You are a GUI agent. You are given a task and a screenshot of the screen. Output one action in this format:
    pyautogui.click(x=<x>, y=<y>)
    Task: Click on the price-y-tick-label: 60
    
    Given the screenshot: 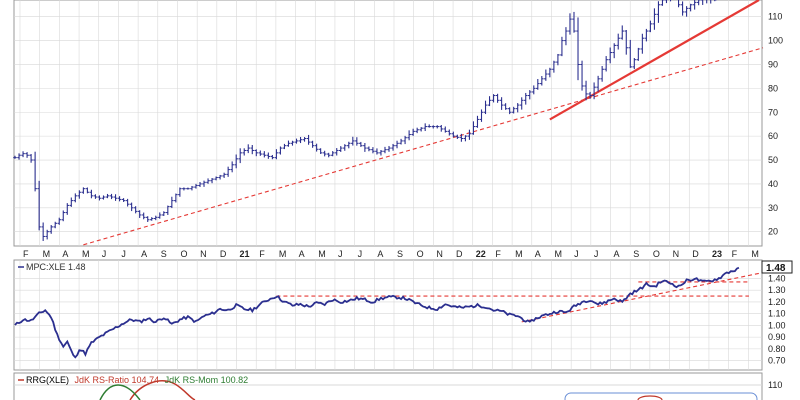 What is the action you would take?
    pyautogui.click(x=773, y=136)
    